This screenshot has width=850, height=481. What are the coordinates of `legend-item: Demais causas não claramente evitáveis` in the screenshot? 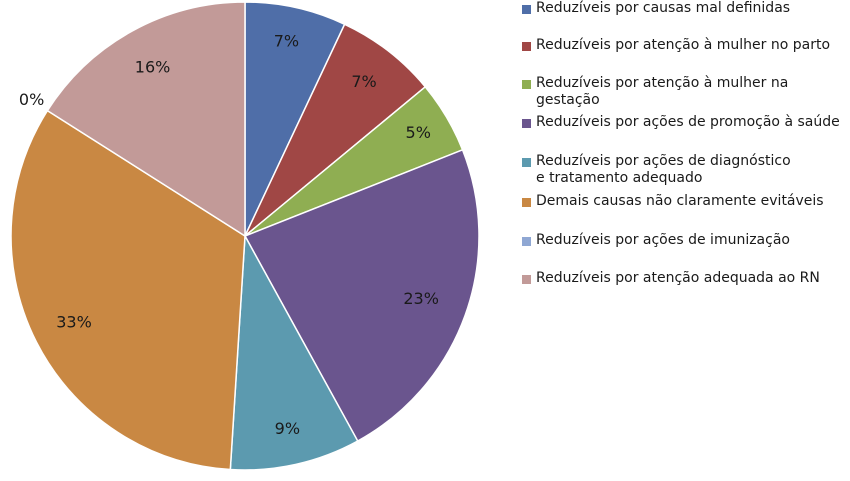 It's located at (686, 201).